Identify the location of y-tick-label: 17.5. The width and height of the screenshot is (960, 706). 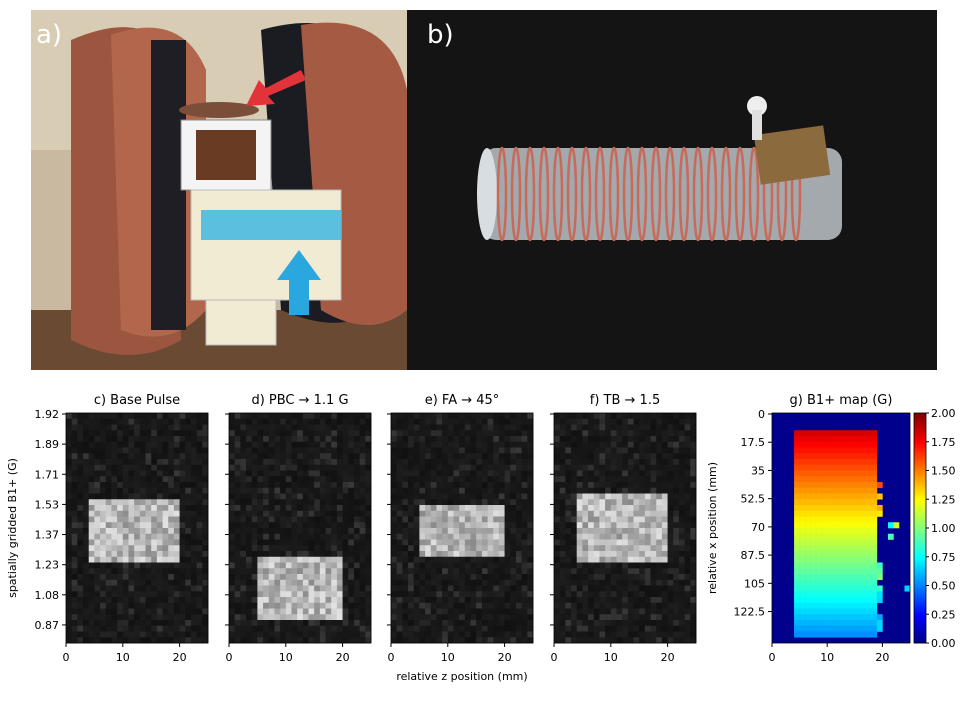
(753, 442).